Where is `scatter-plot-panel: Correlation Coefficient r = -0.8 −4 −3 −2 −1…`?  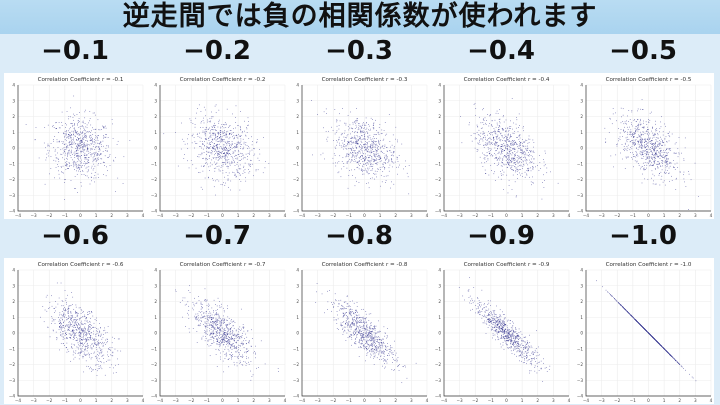 scatter-plot-panel: Correlation Coefficient r = -0.8 −4 −3 −2 −1… is located at coordinates (359, 331).